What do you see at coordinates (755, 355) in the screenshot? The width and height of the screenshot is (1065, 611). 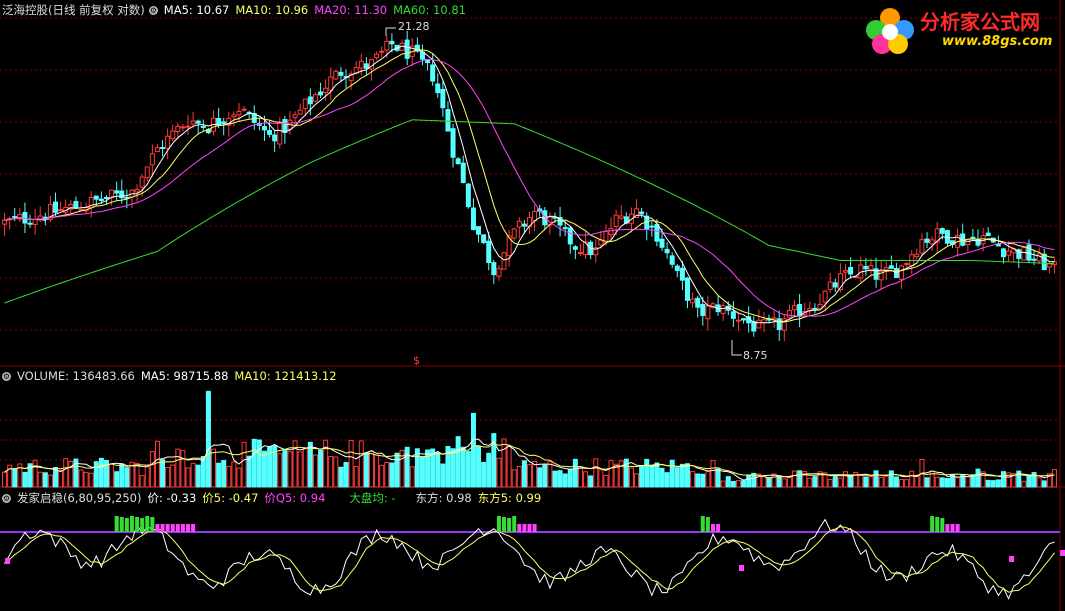 I see `low-price-label: 8.75` at bounding box center [755, 355].